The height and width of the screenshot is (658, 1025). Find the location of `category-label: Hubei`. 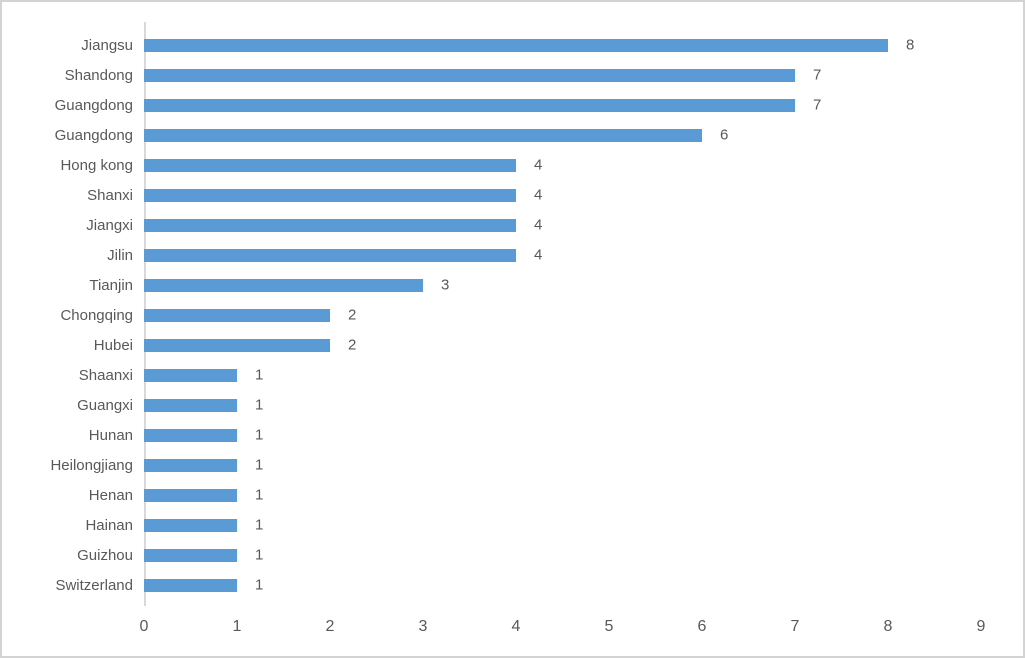

category-label: Hubei is located at coordinates (113, 345).